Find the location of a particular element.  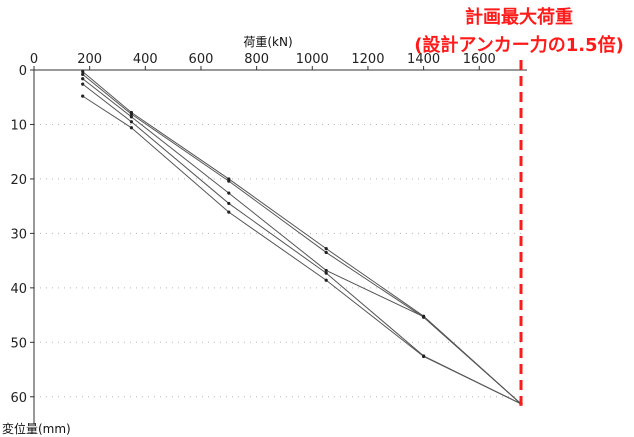

x-tick-labels: 0 200 400 600 800 1000 1200 1400 1600 is located at coordinates (263, 59).